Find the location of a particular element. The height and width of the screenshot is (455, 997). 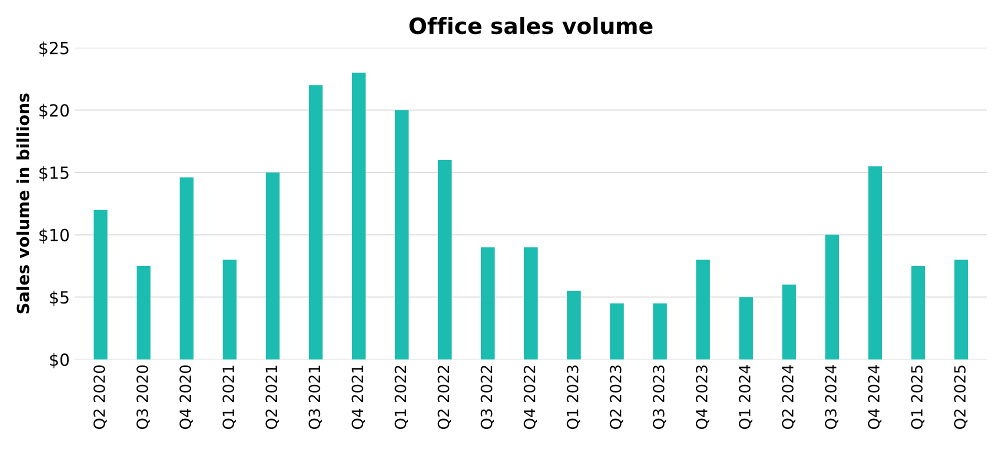

x-tick-label: Q2 2023 is located at coordinates (617, 397).